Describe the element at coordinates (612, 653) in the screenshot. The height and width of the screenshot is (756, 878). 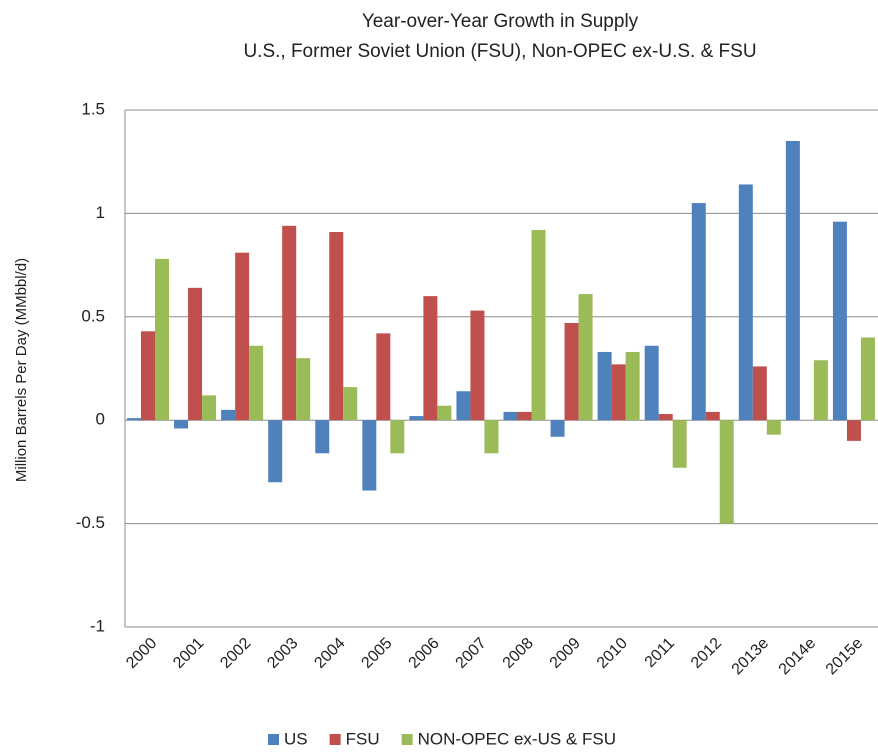
I see `x-tick-label: 2010` at that location.